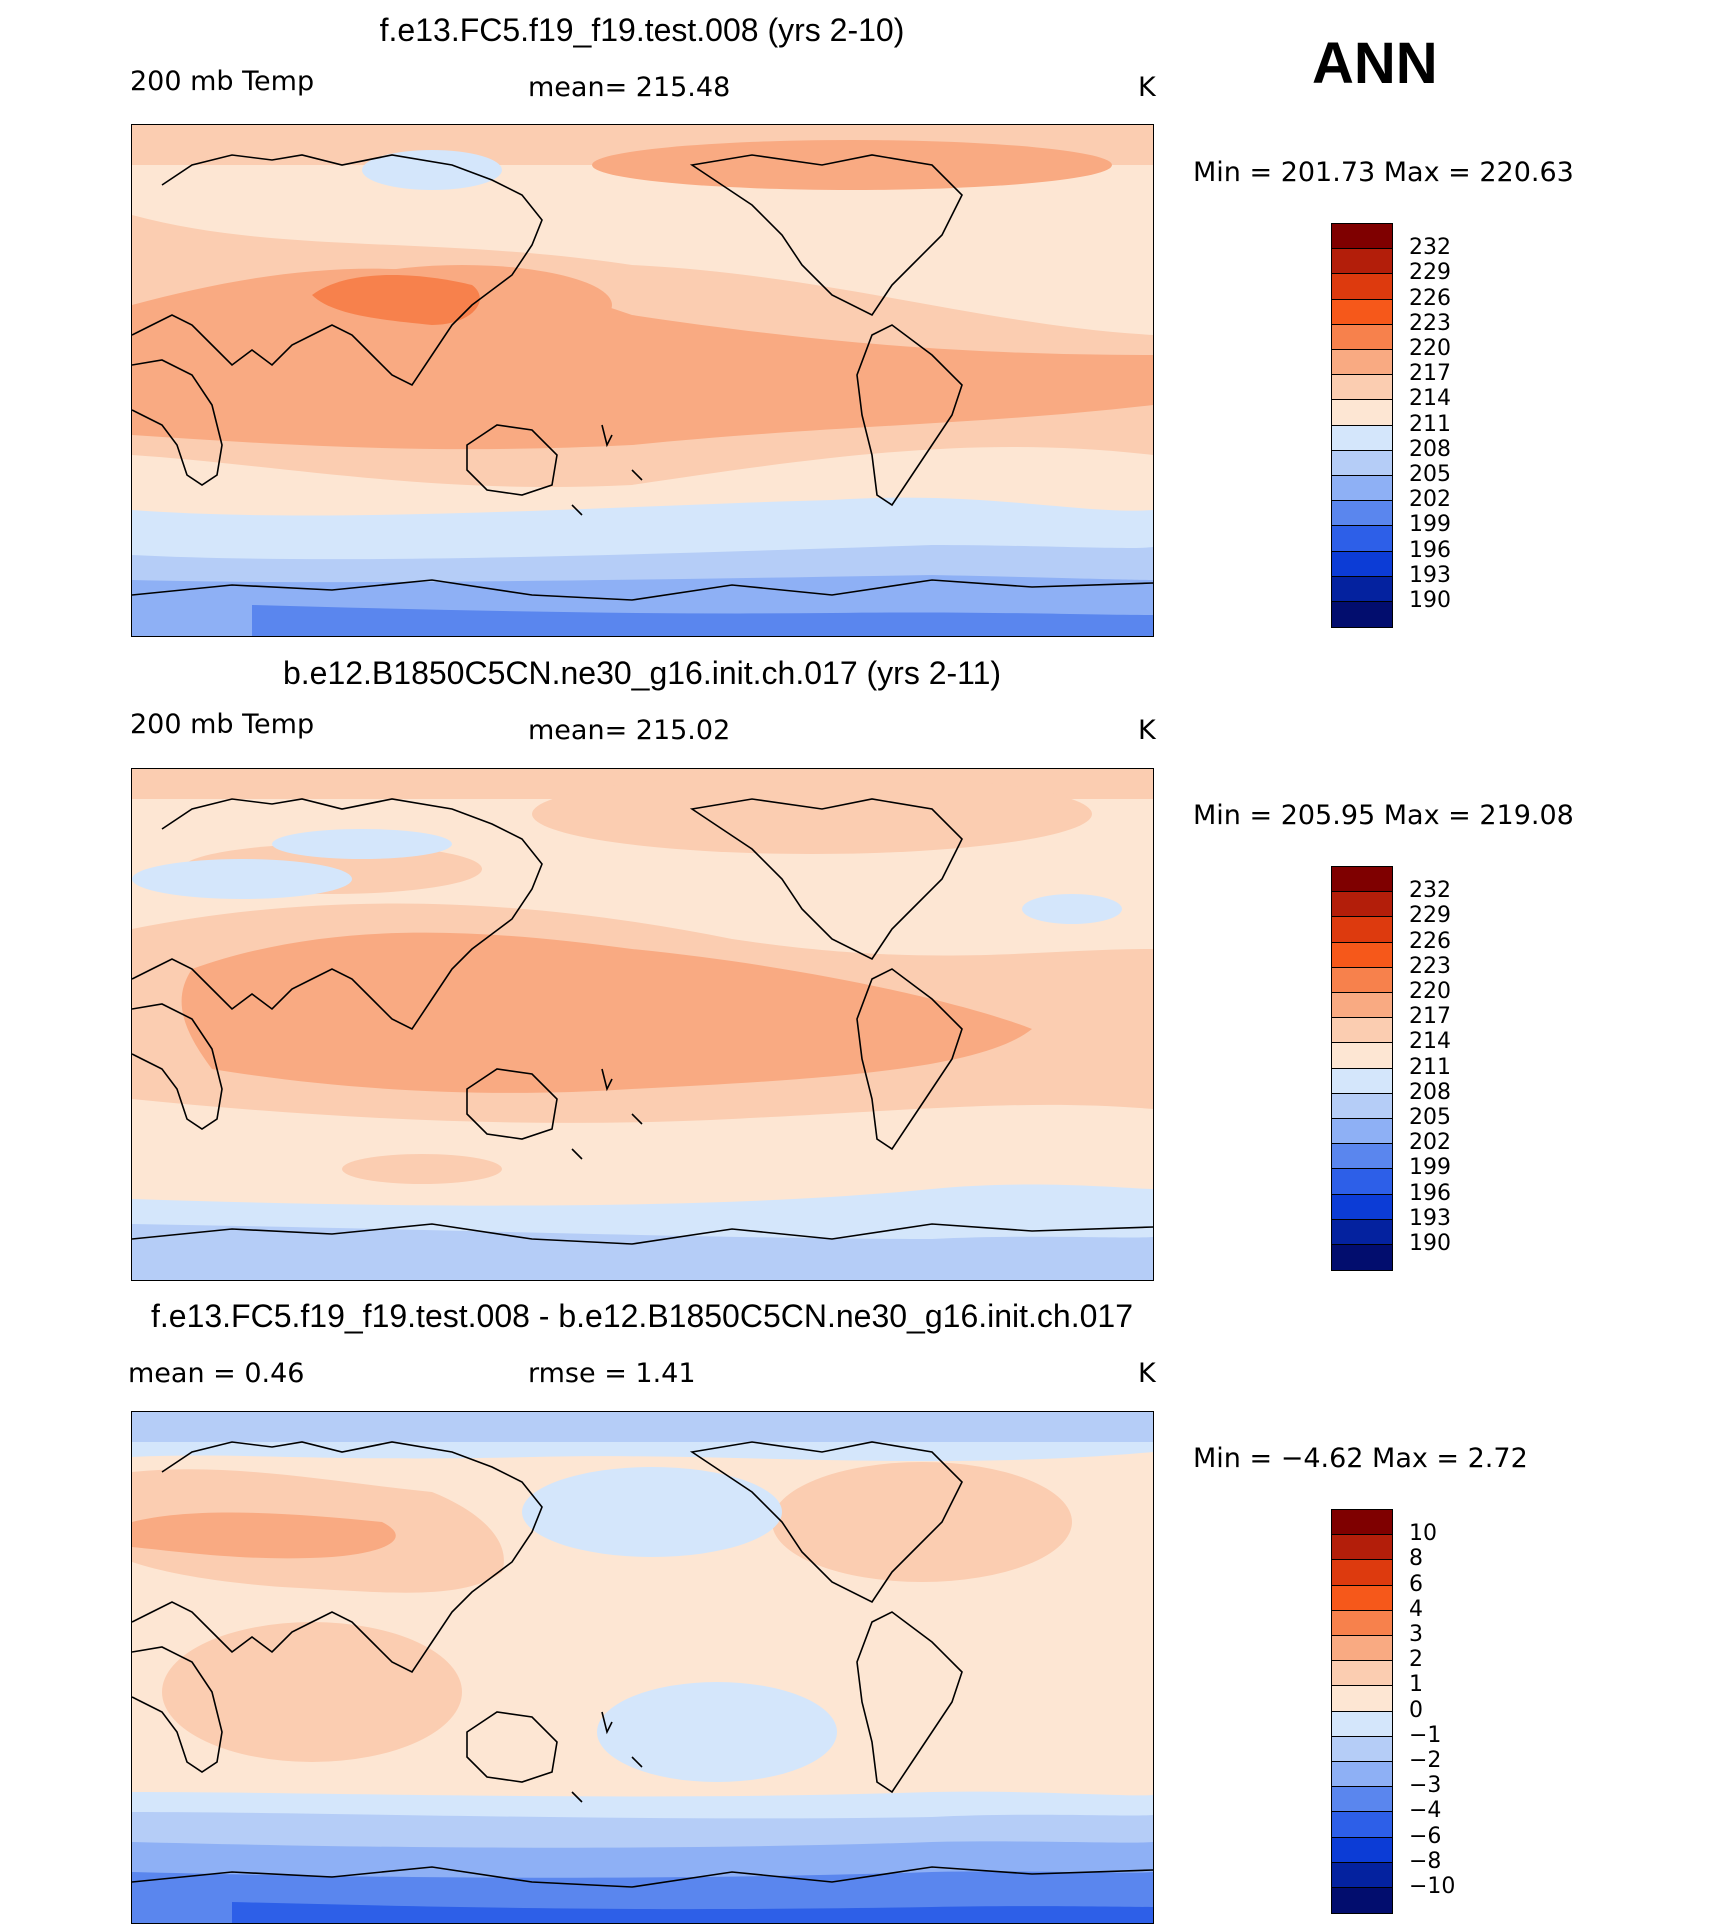 The height and width of the screenshot is (1930, 1710). Describe the element at coordinates (177, 422) in the screenshot. I see `africa-coast` at that location.